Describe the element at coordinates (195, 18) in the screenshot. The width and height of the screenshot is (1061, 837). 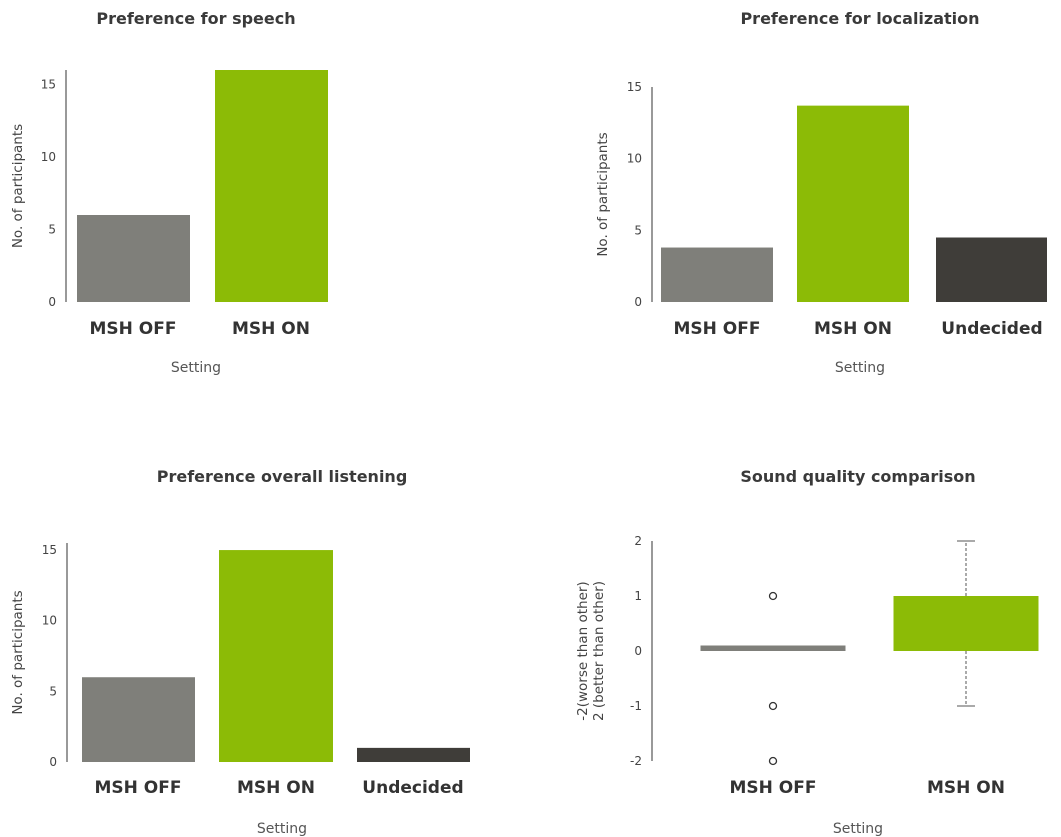
I see `chart-title: Preference for speech` at that location.